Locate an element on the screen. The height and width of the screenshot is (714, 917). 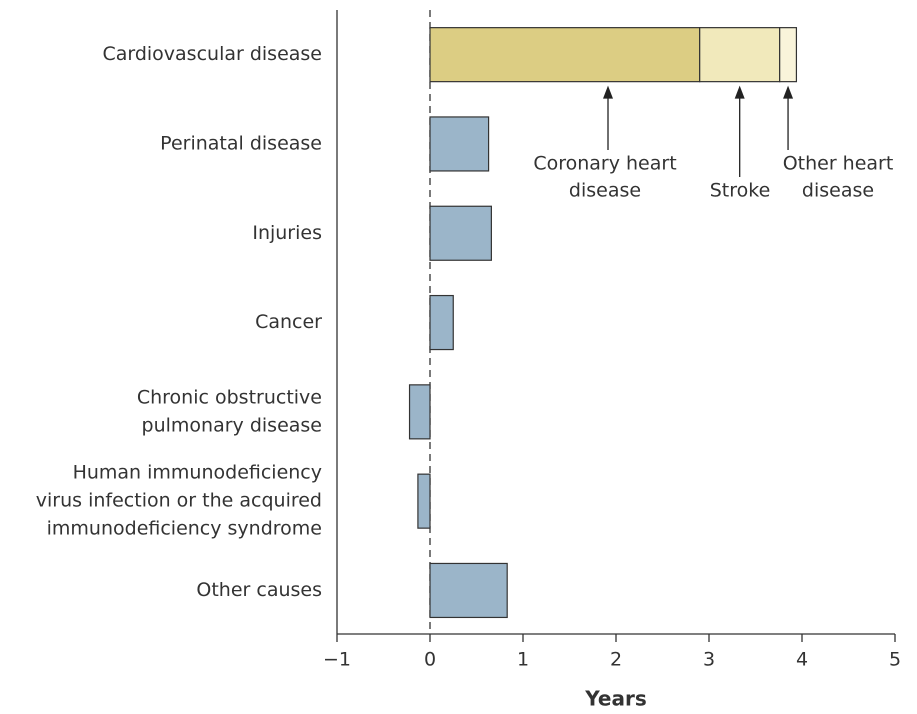
y-tick-label: Chronic obstructive is located at coordinates (229, 397).